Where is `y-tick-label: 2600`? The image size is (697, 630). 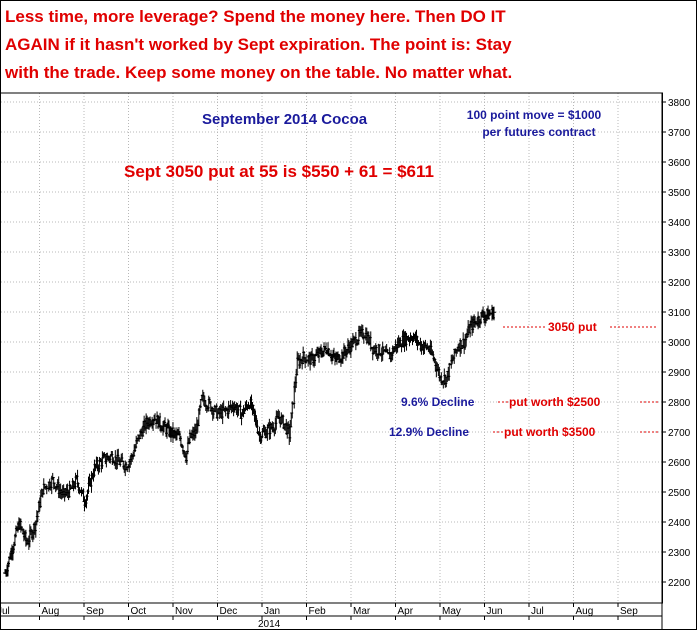
y-tick-label: 2600 is located at coordinates (679, 463).